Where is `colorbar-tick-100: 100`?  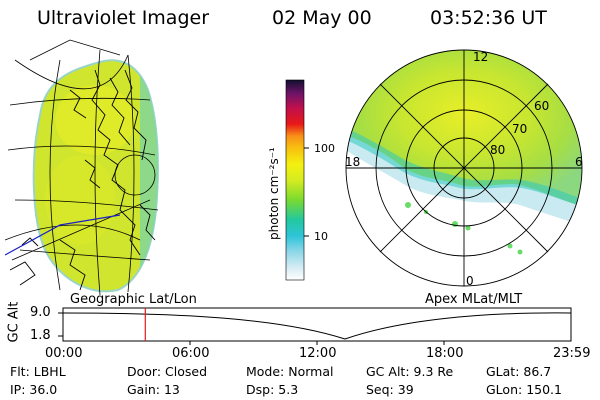
colorbar-tick-100: 100 is located at coordinates (324, 148).